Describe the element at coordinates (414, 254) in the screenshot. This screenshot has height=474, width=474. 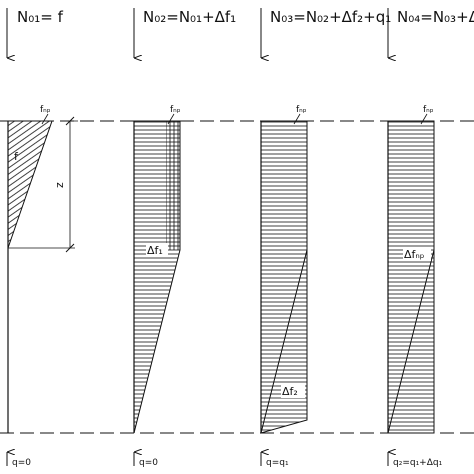
I see `label-dfnp: Δfₙₚ` at that location.